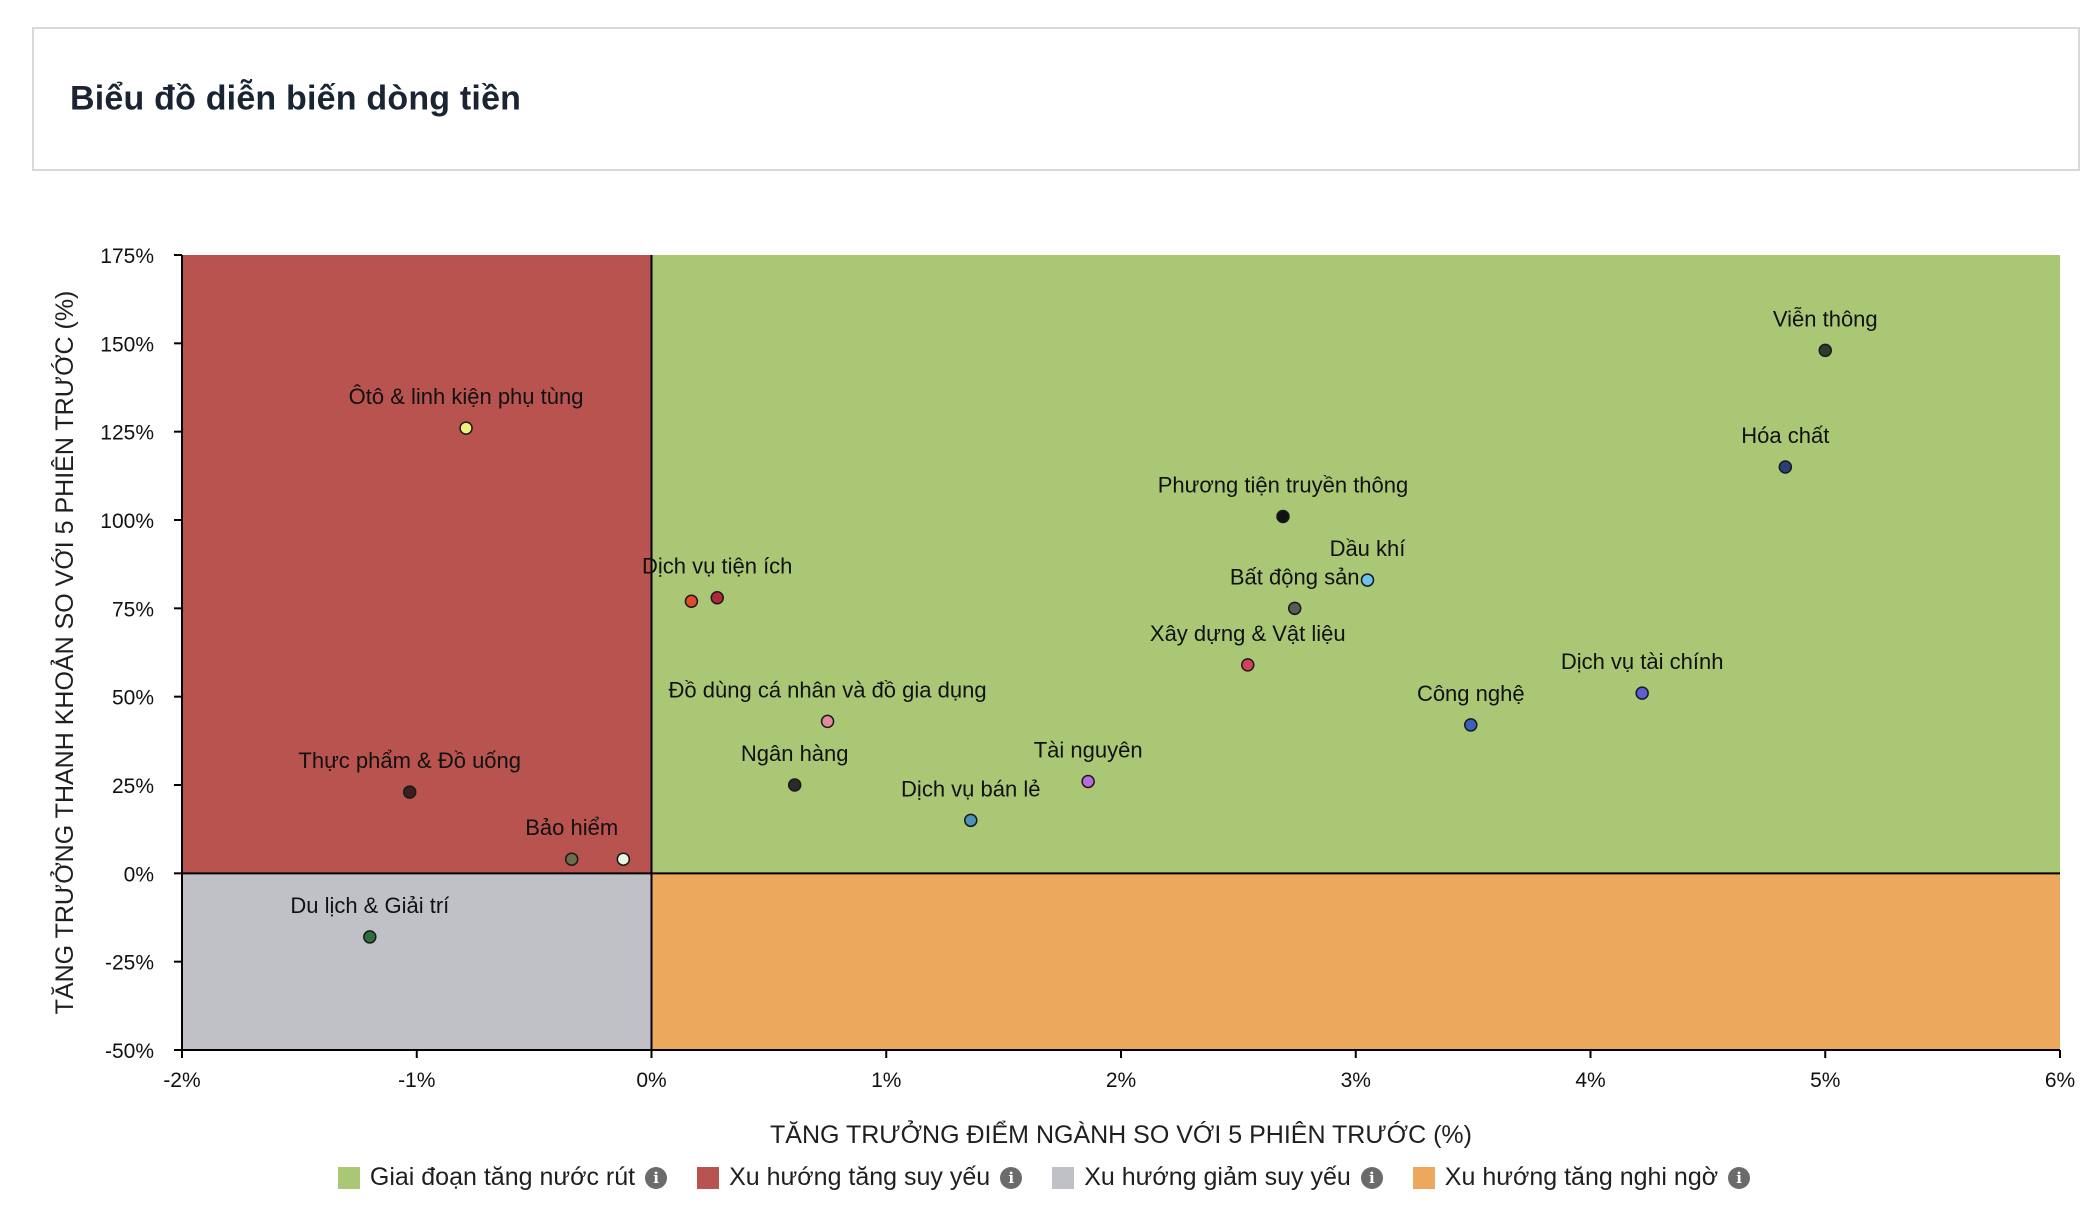 Image resolution: width=2088 pixels, height=1220 pixels. Describe the element at coordinates (1248, 633) in the screenshot. I see `data-point-label: Xây dựng & Vật liệu` at that location.